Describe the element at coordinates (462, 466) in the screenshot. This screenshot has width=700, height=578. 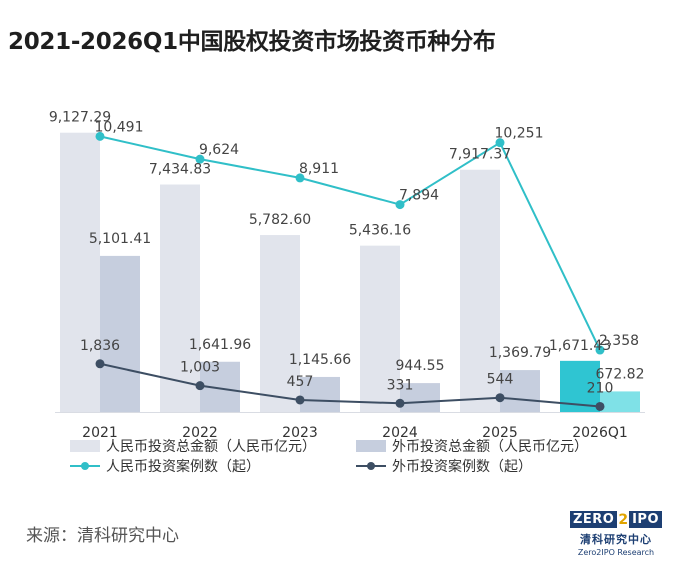
I see `legend-fx-cases-text: 外币投资案例数（起）` at that location.